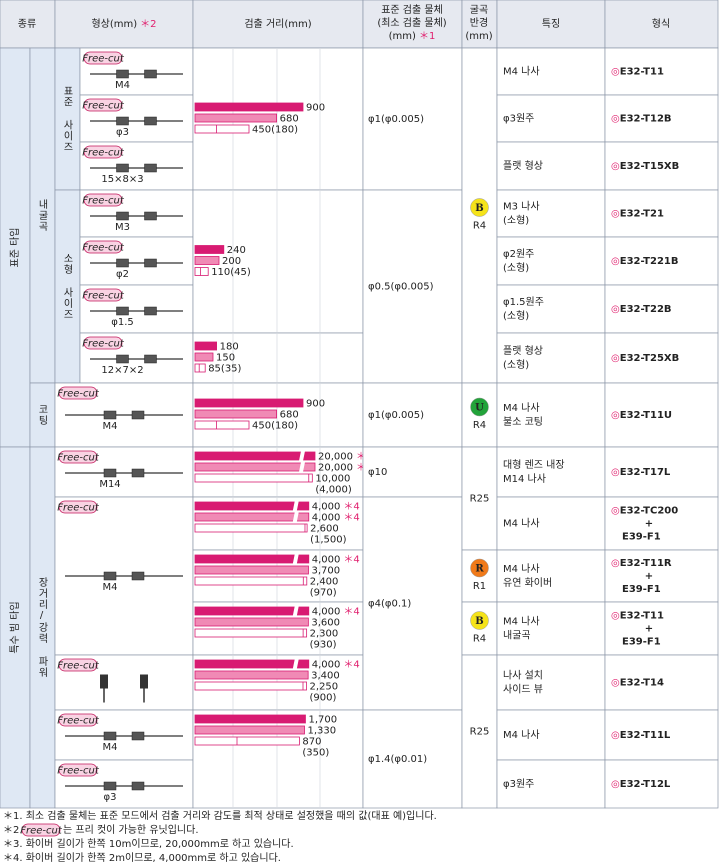  I want to click on model-name: E32-T25XB, so click(650, 358).